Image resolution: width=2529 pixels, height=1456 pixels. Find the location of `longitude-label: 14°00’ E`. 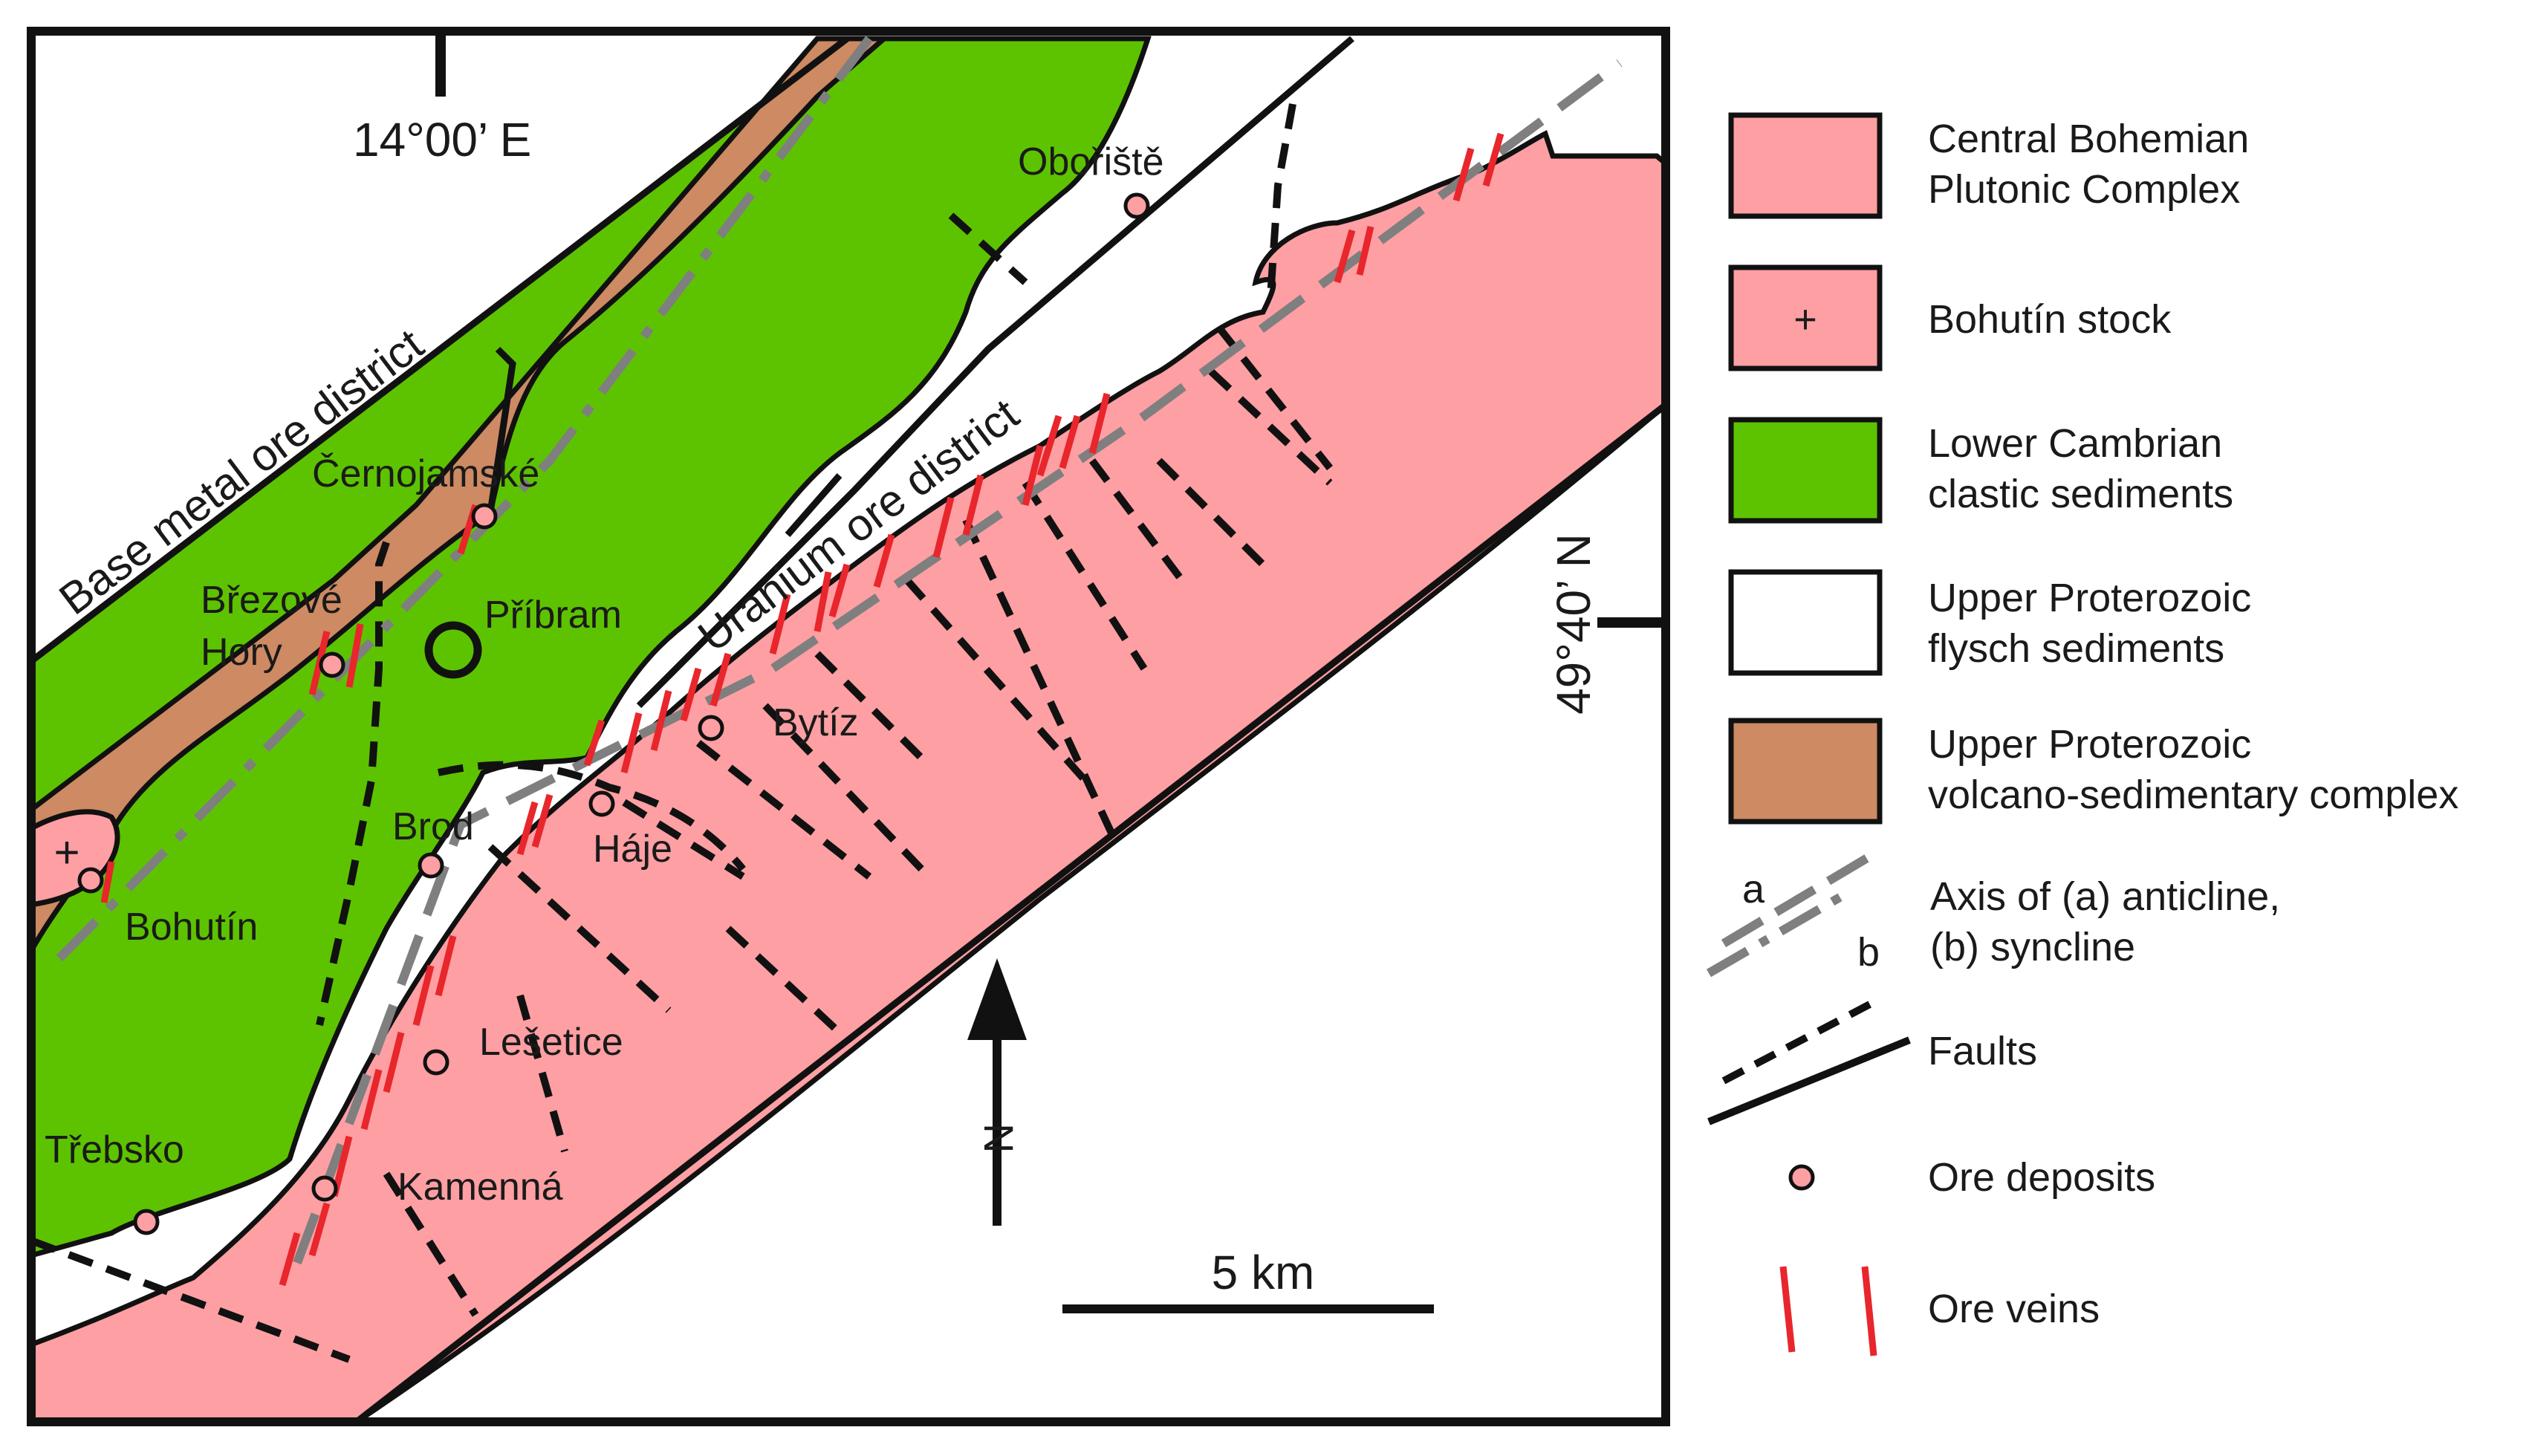

longitude-label: 14°00’ E is located at coordinates (442, 139).